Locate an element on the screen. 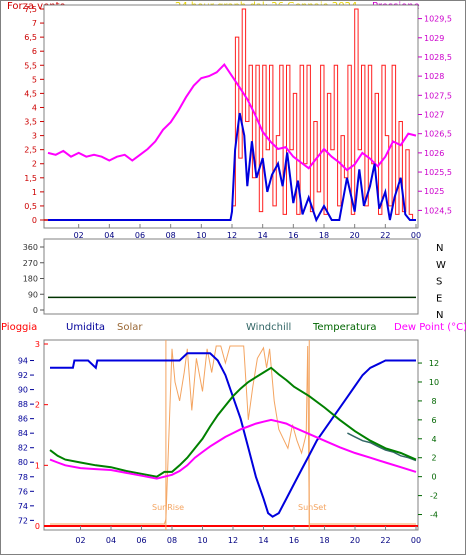  direction-tick-label: 90 is located at coordinates (33, 294).